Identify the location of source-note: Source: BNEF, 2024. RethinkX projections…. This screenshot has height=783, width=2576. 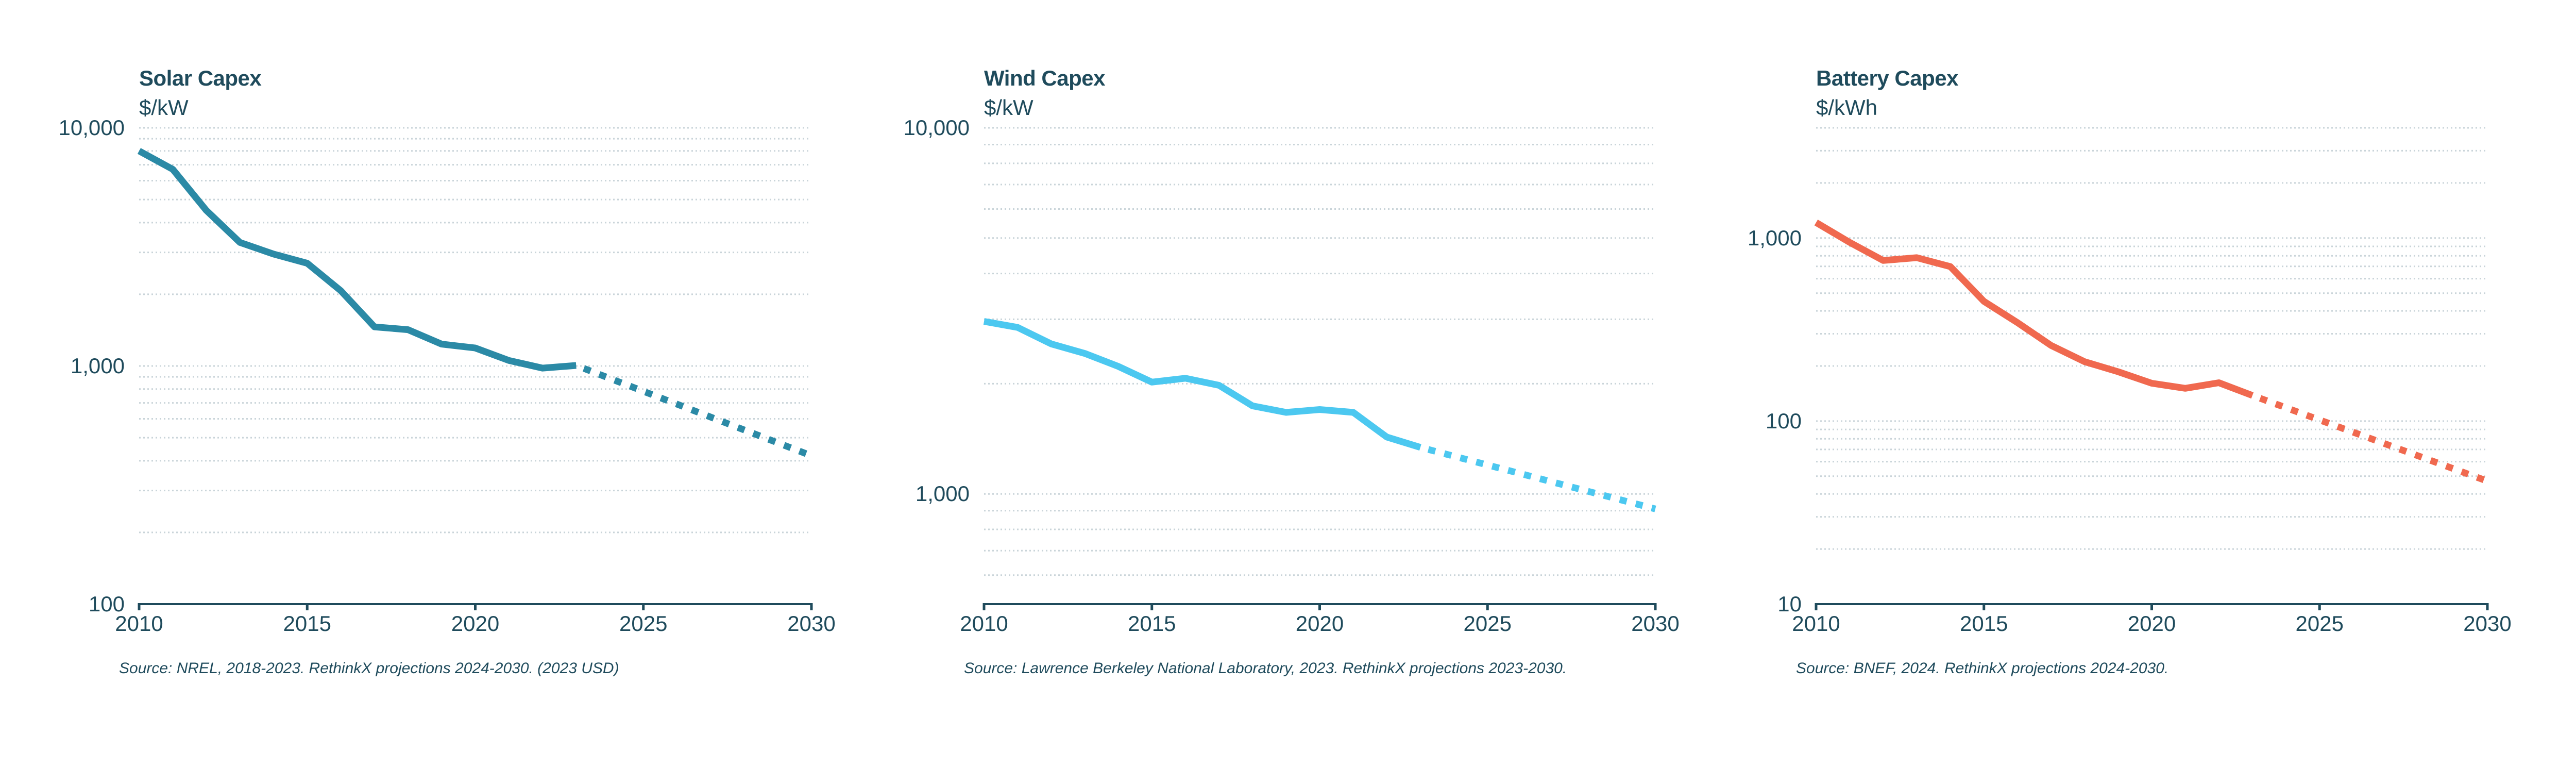
(1982, 668).